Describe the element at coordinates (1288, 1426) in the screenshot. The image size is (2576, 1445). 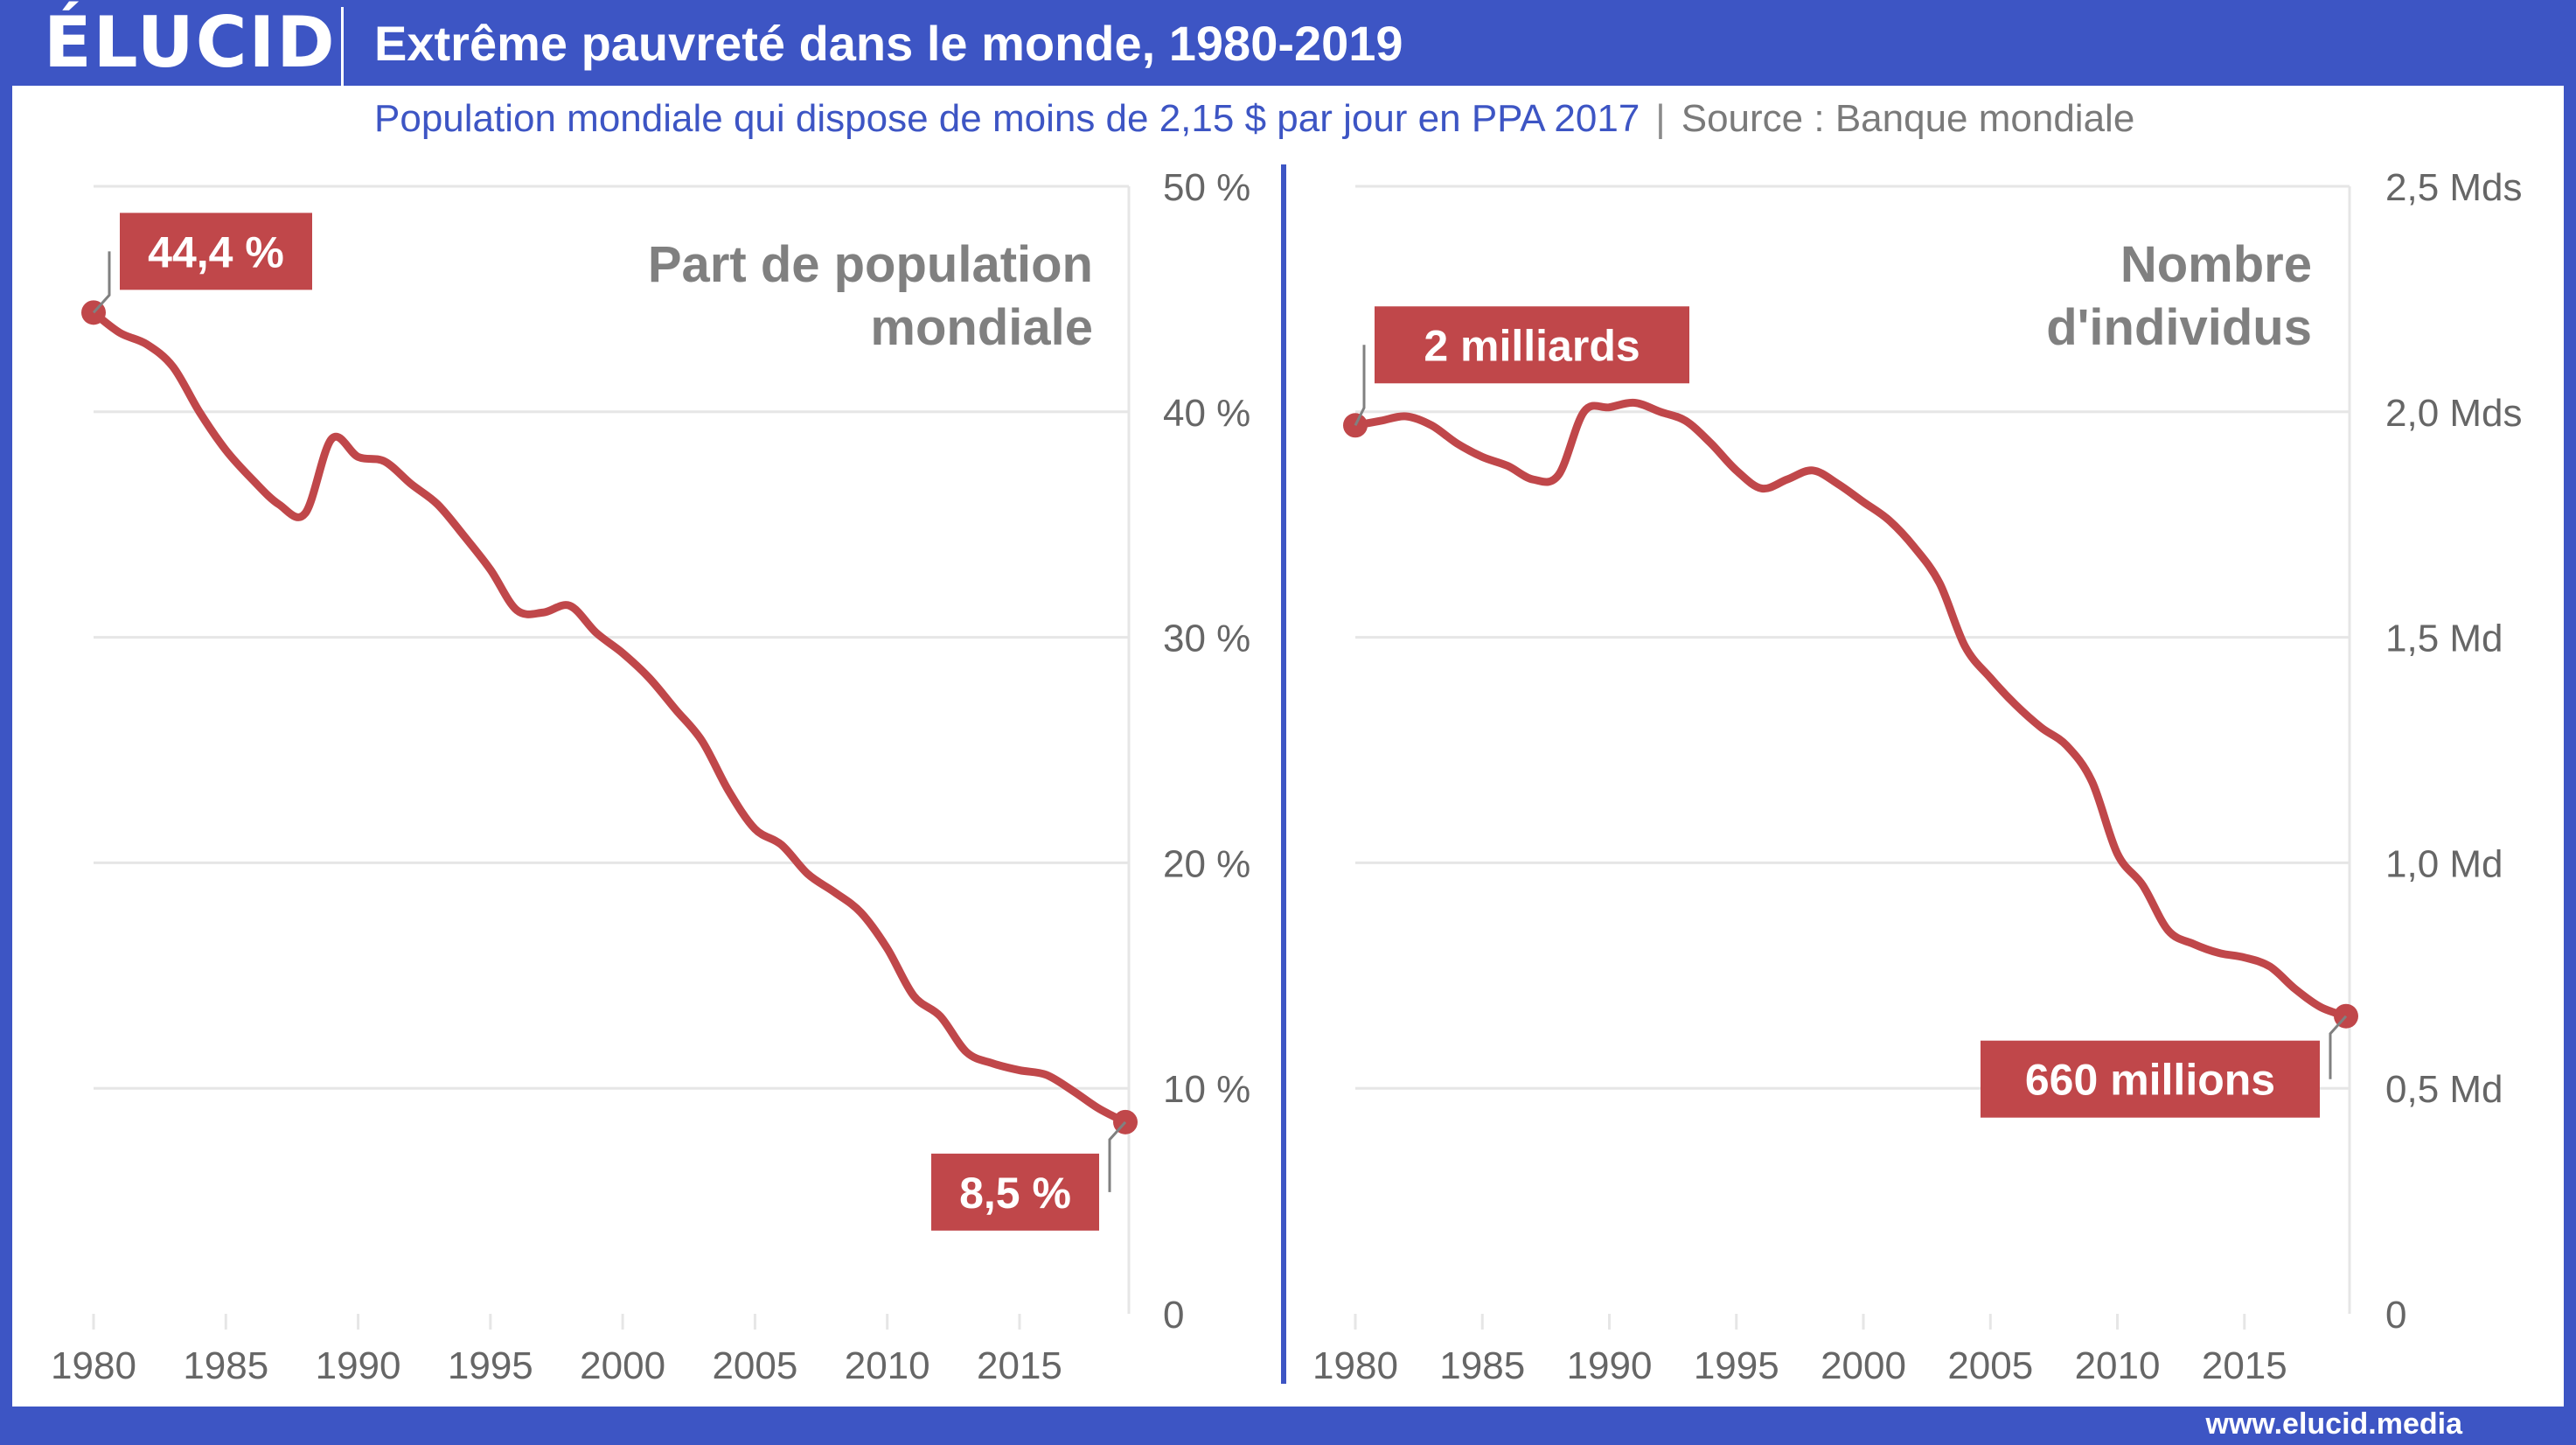
I see `footer-bar` at that location.